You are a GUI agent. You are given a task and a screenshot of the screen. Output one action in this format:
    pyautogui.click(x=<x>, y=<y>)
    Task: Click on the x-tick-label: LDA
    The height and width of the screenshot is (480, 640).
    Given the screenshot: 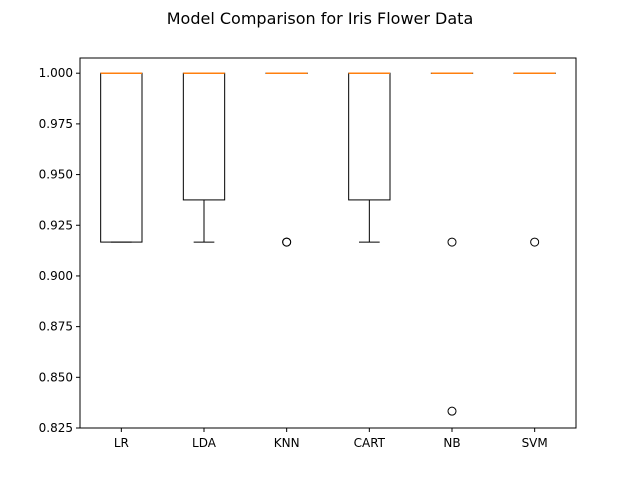 What is the action you would take?
    pyautogui.click(x=204, y=443)
    